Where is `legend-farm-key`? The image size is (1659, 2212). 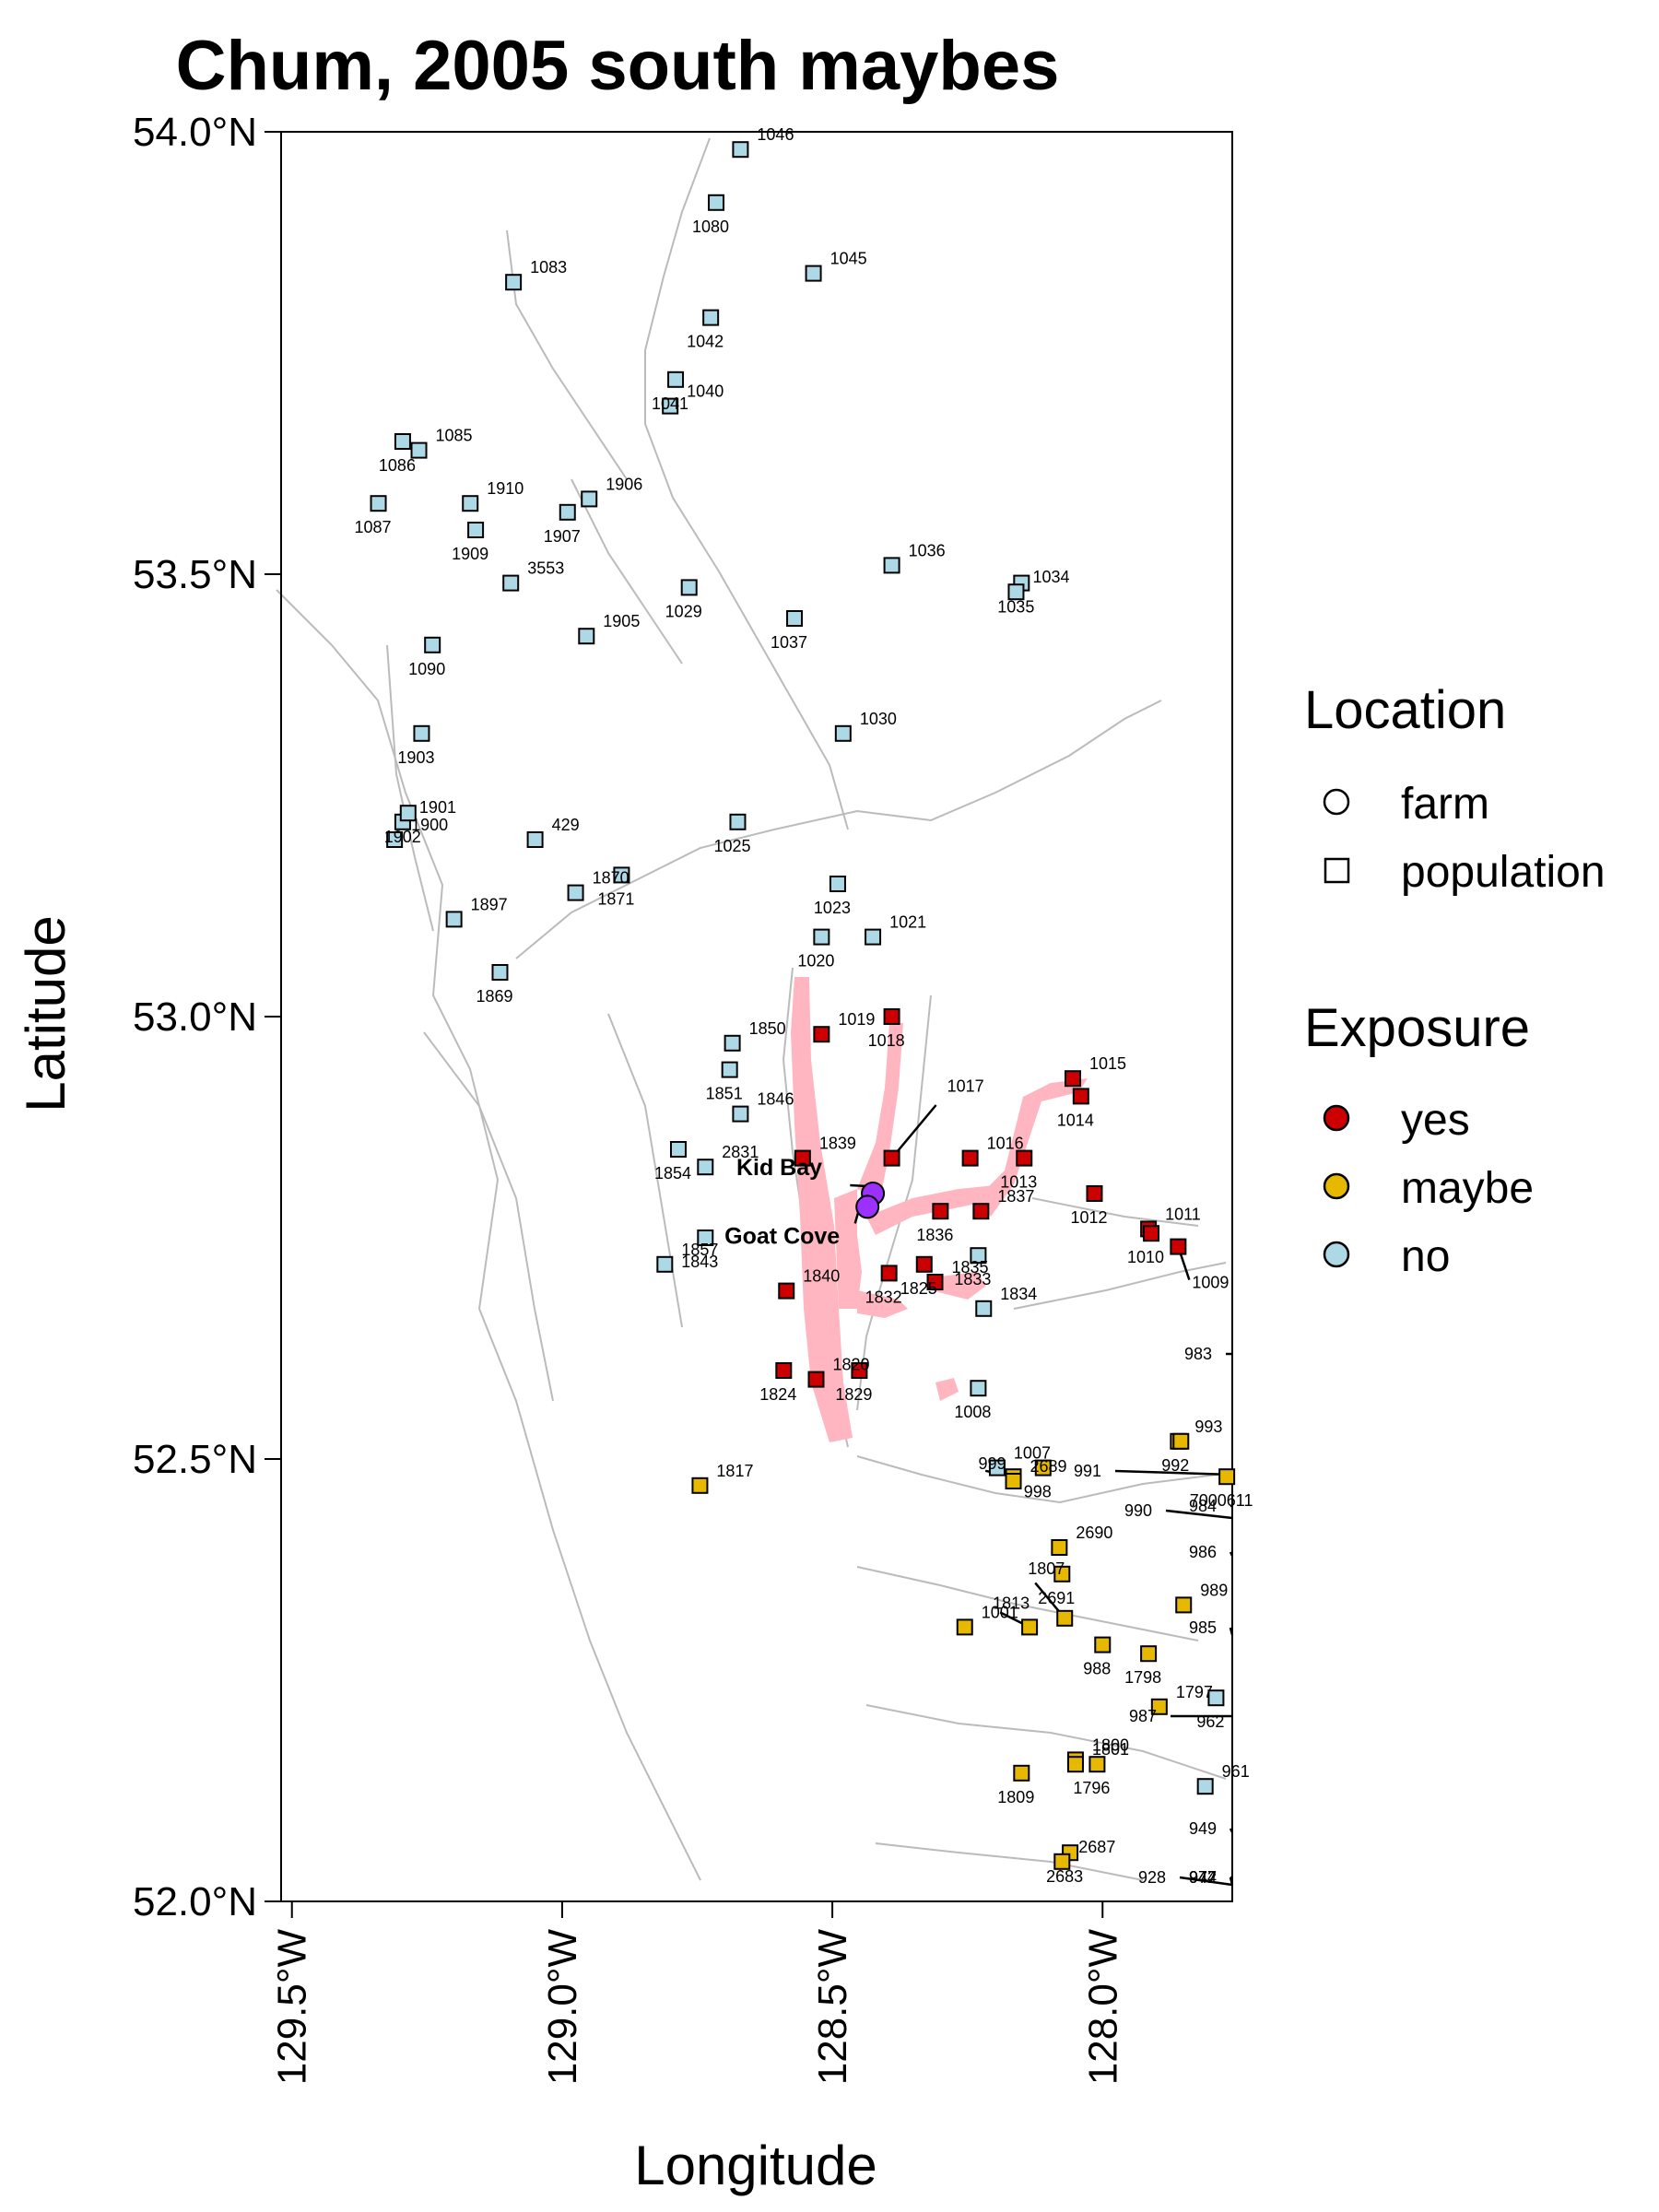 legend-farm-key is located at coordinates (1336, 802).